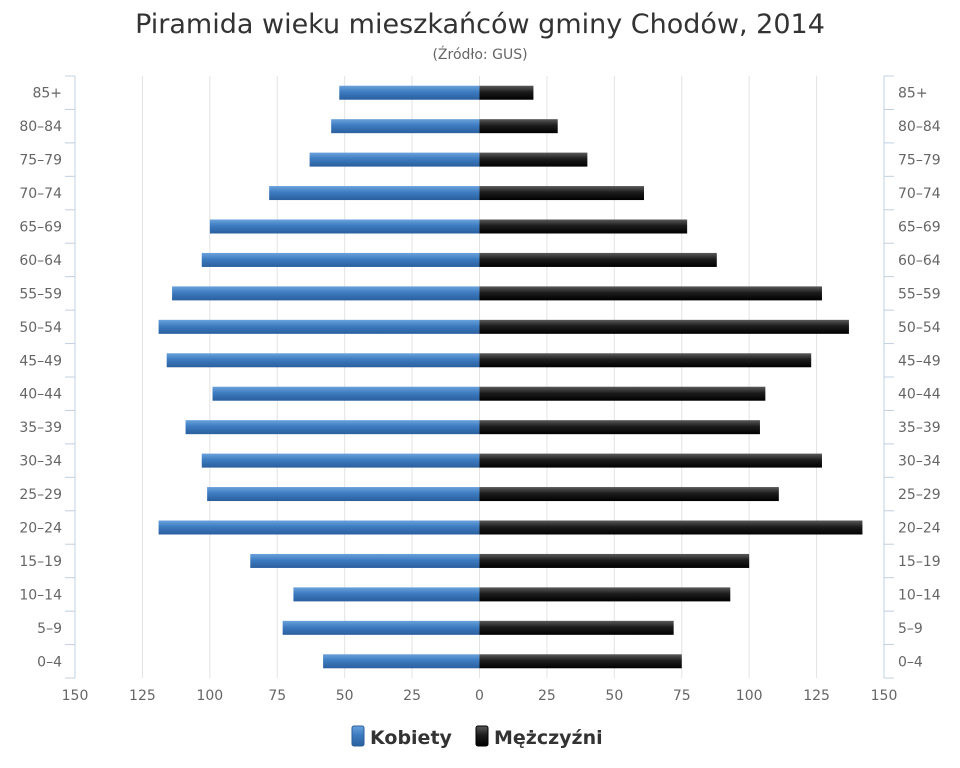 The image size is (960, 768). Describe the element at coordinates (919, 261) in the screenshot. I see `y-tick-label-right: 60–64` at that location.